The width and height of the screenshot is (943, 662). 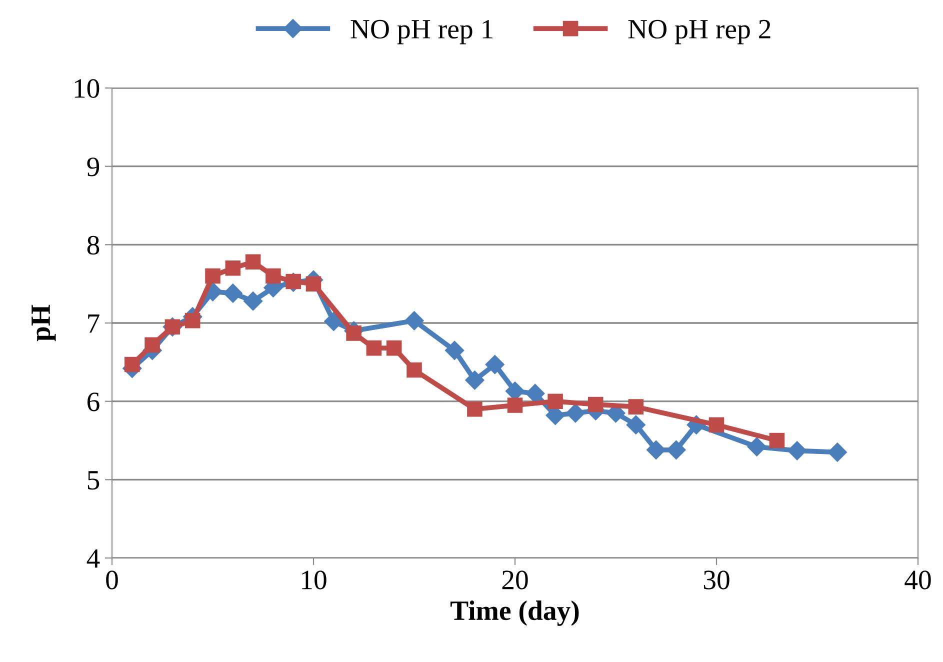 What do you see at coordinates (314, 580) in the screenshot?
I see `x-tick-label: 10` at bounding box center [314, 580].